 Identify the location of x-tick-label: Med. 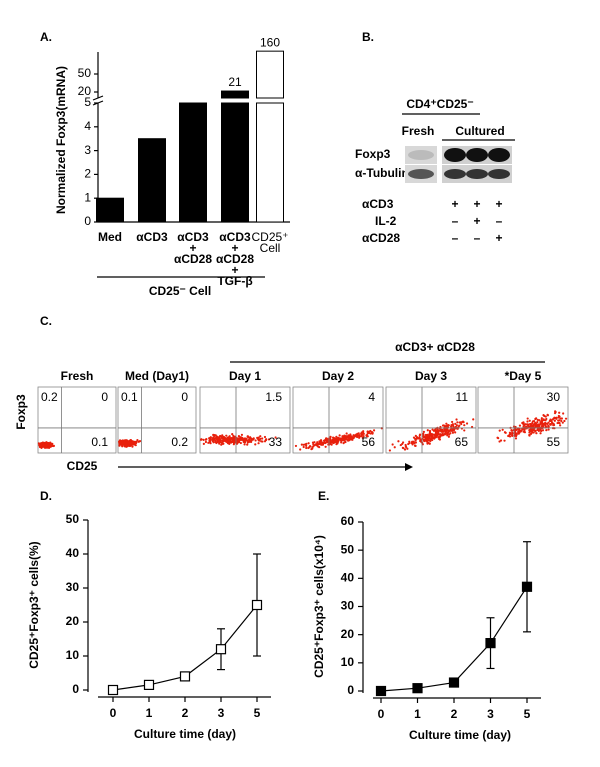
(110, 237).